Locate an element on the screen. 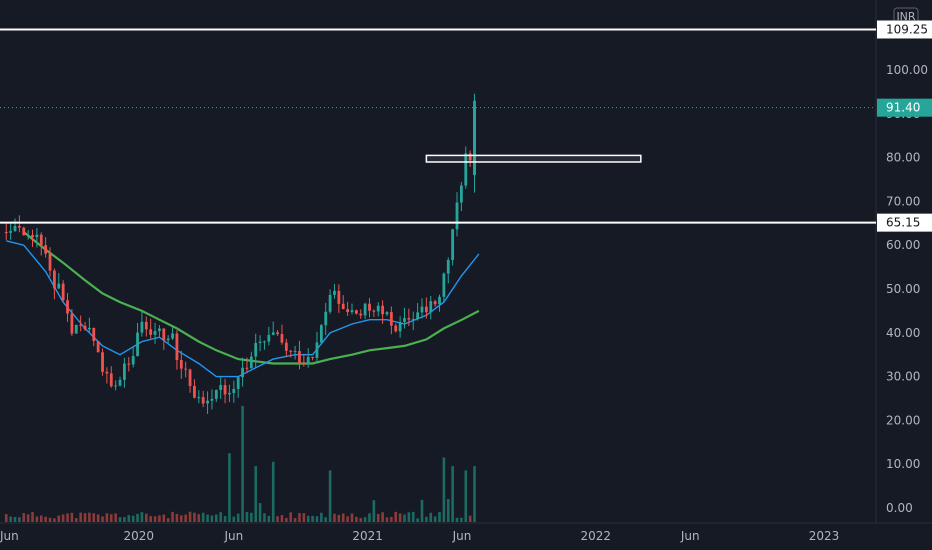  x-tick-label: 2023 is located at coordinates (824, 536).